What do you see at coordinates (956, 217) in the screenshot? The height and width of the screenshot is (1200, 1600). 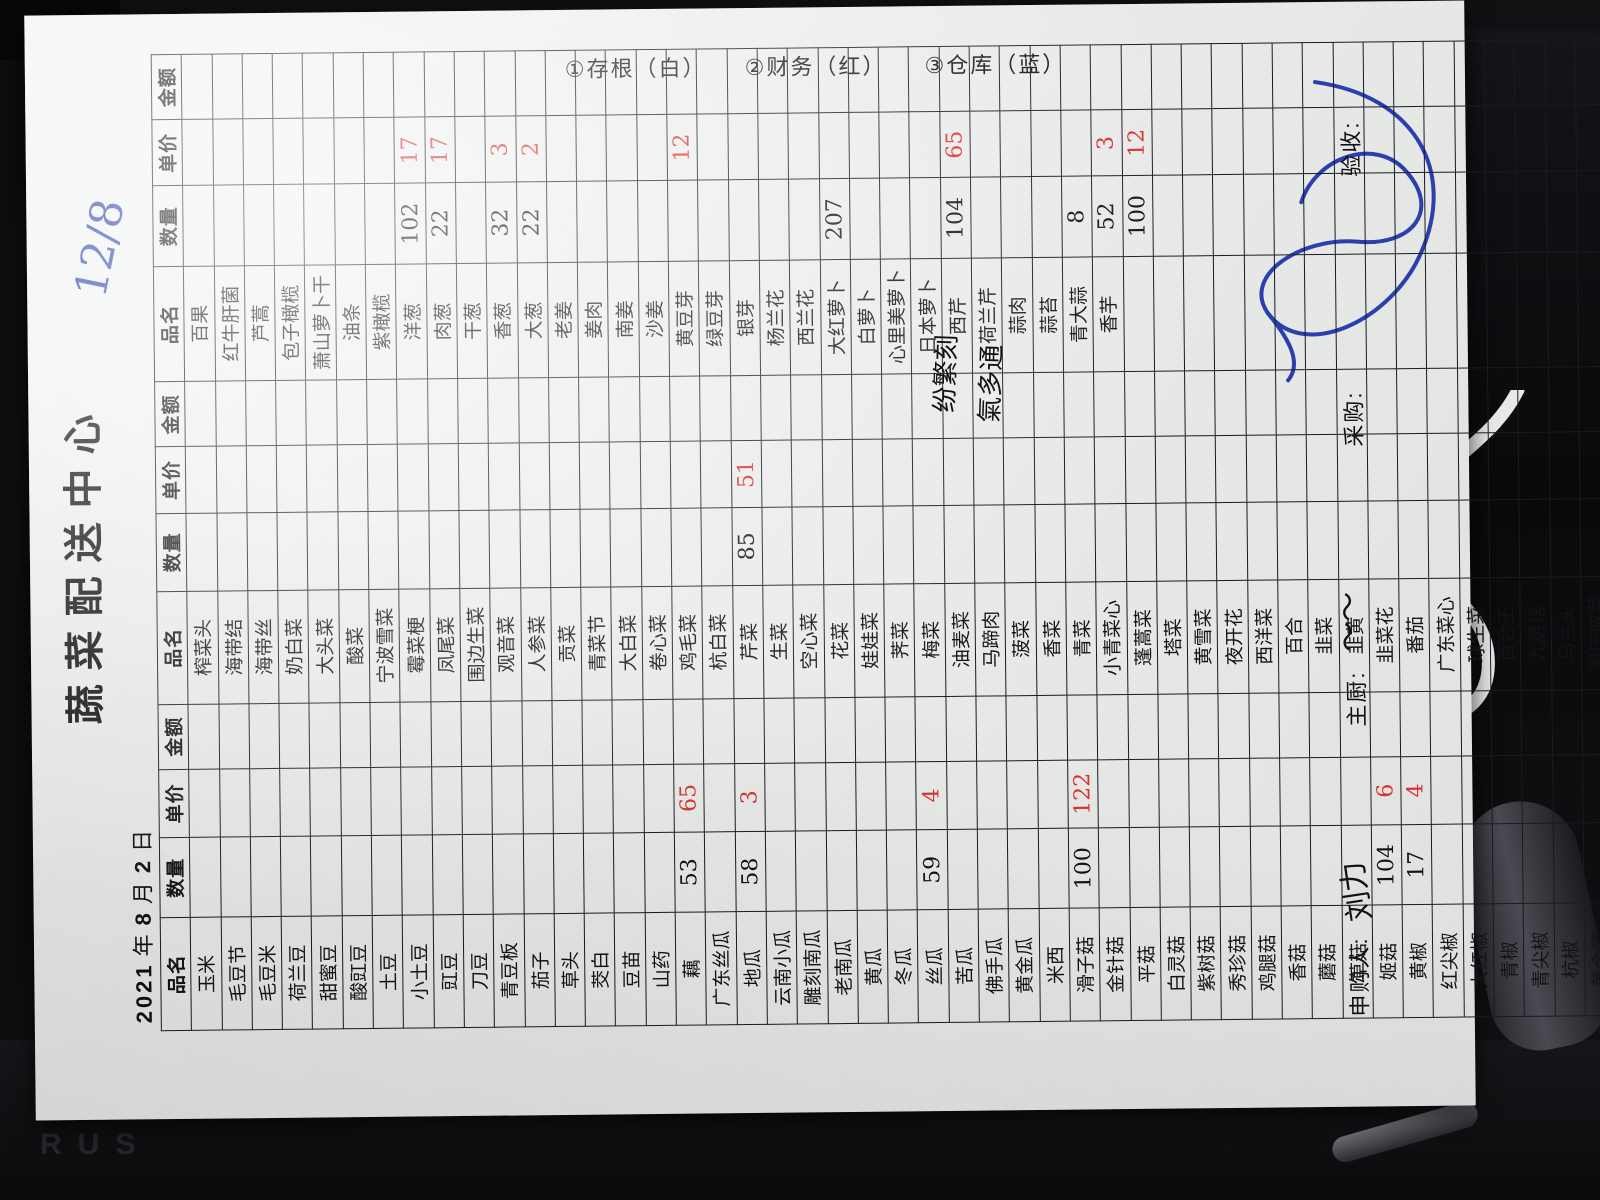 I see `cell-qty-2: 104` at bounding box center [956, 217].